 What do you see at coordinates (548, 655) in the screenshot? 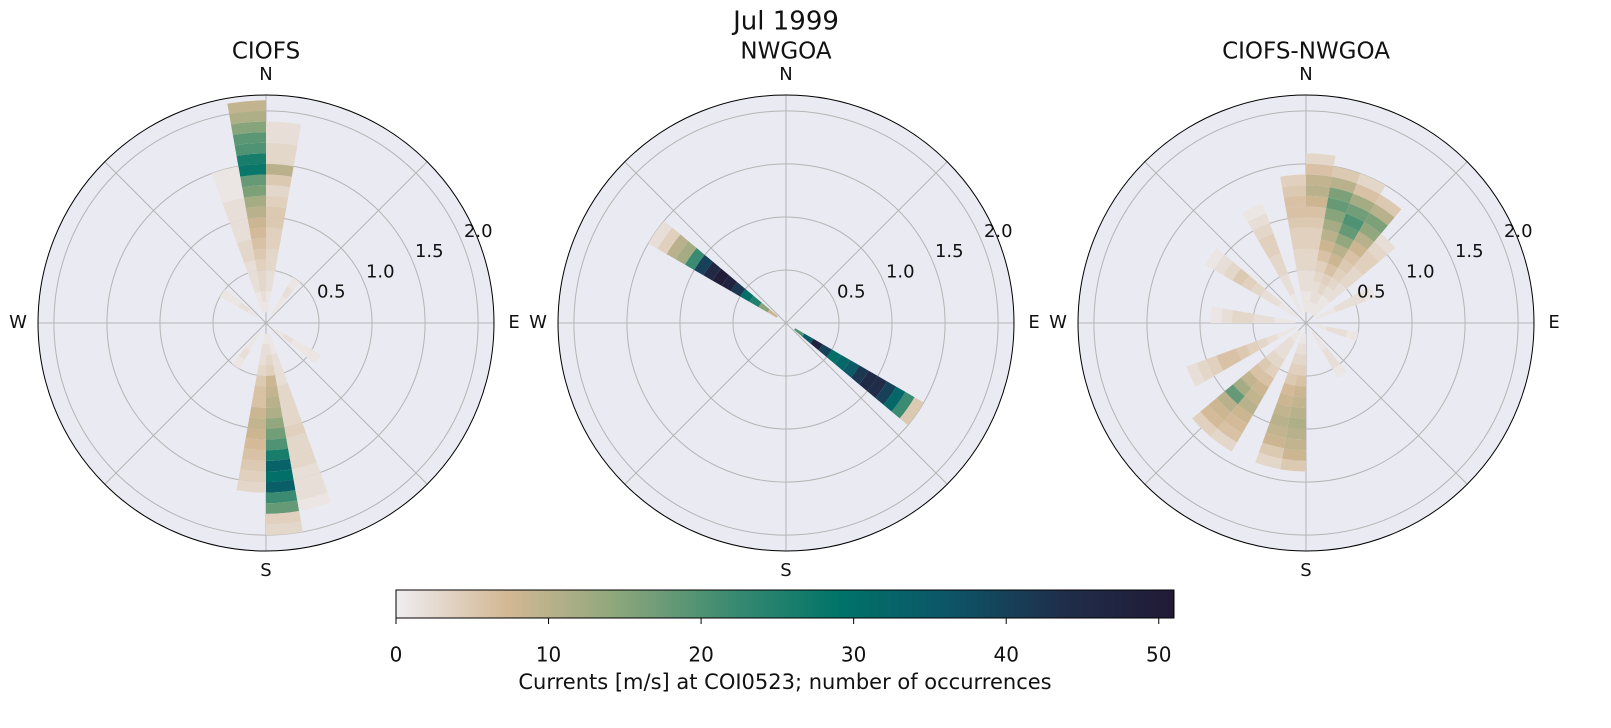
I see `colorbar-tick-label: 10` at bounding box center [548, 655].